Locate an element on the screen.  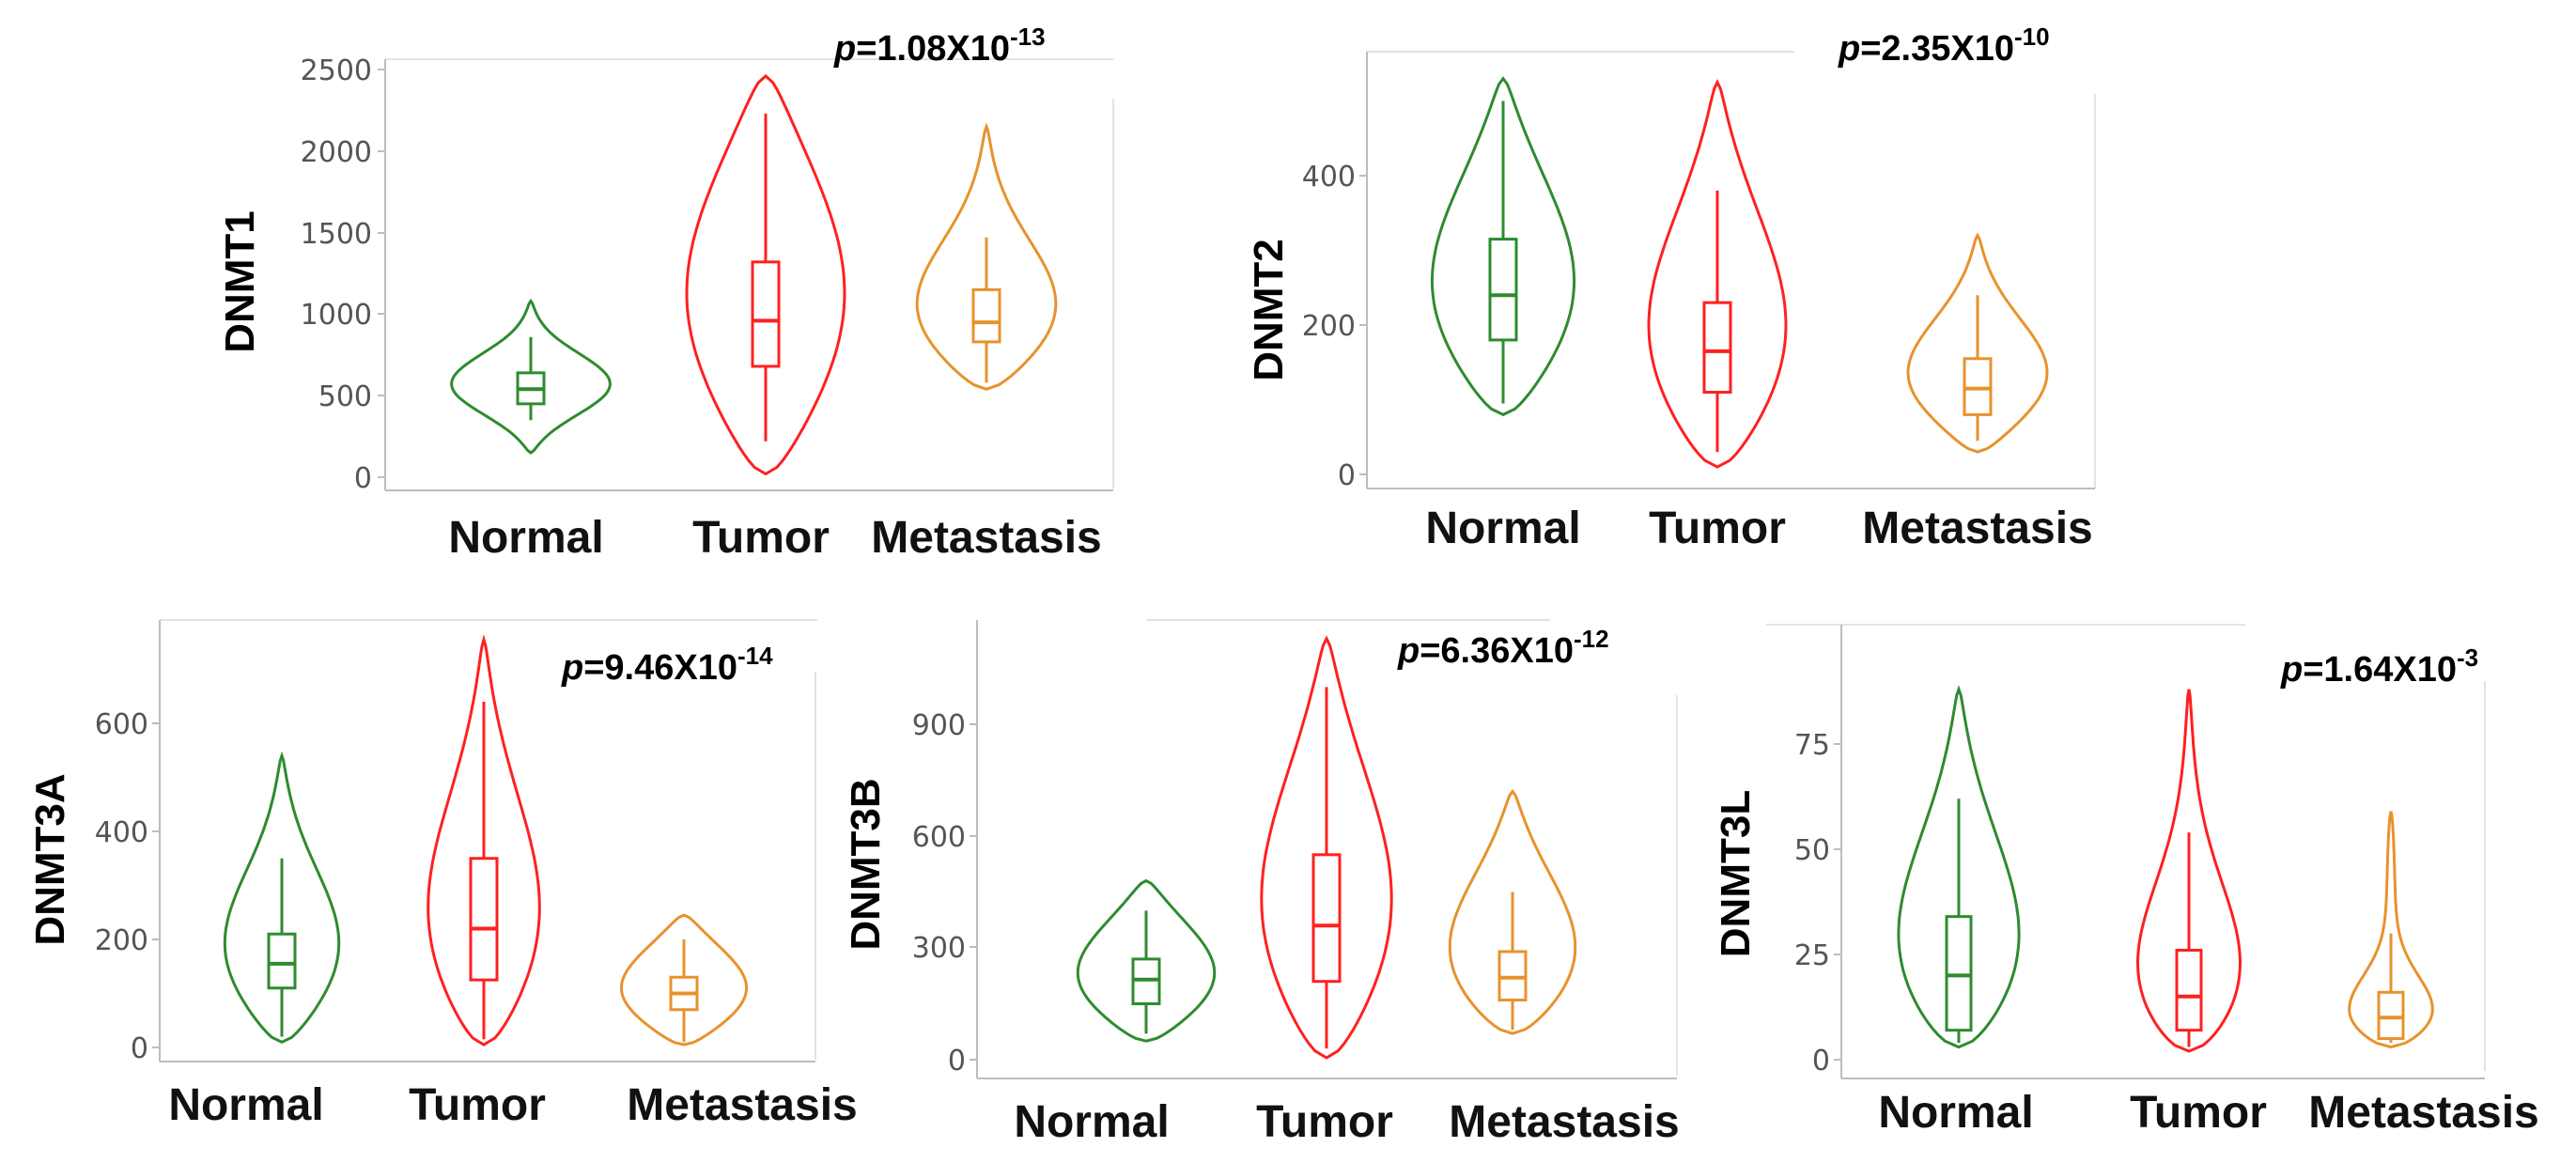
y-axis-label: DNMT1 is located at coordinates (240, 281).